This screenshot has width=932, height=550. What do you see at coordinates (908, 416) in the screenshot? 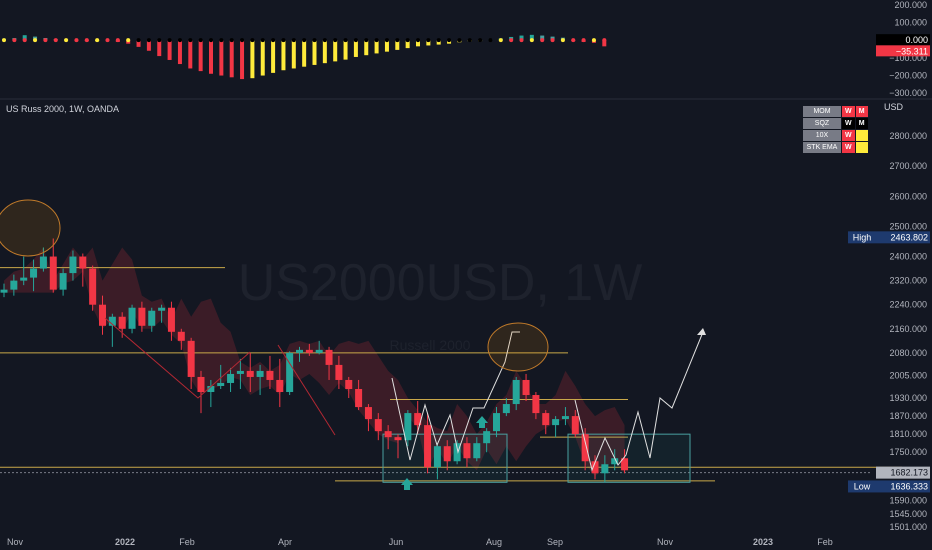
I see `y-tick-label: 1870.000` at bounding box center [908, 416].